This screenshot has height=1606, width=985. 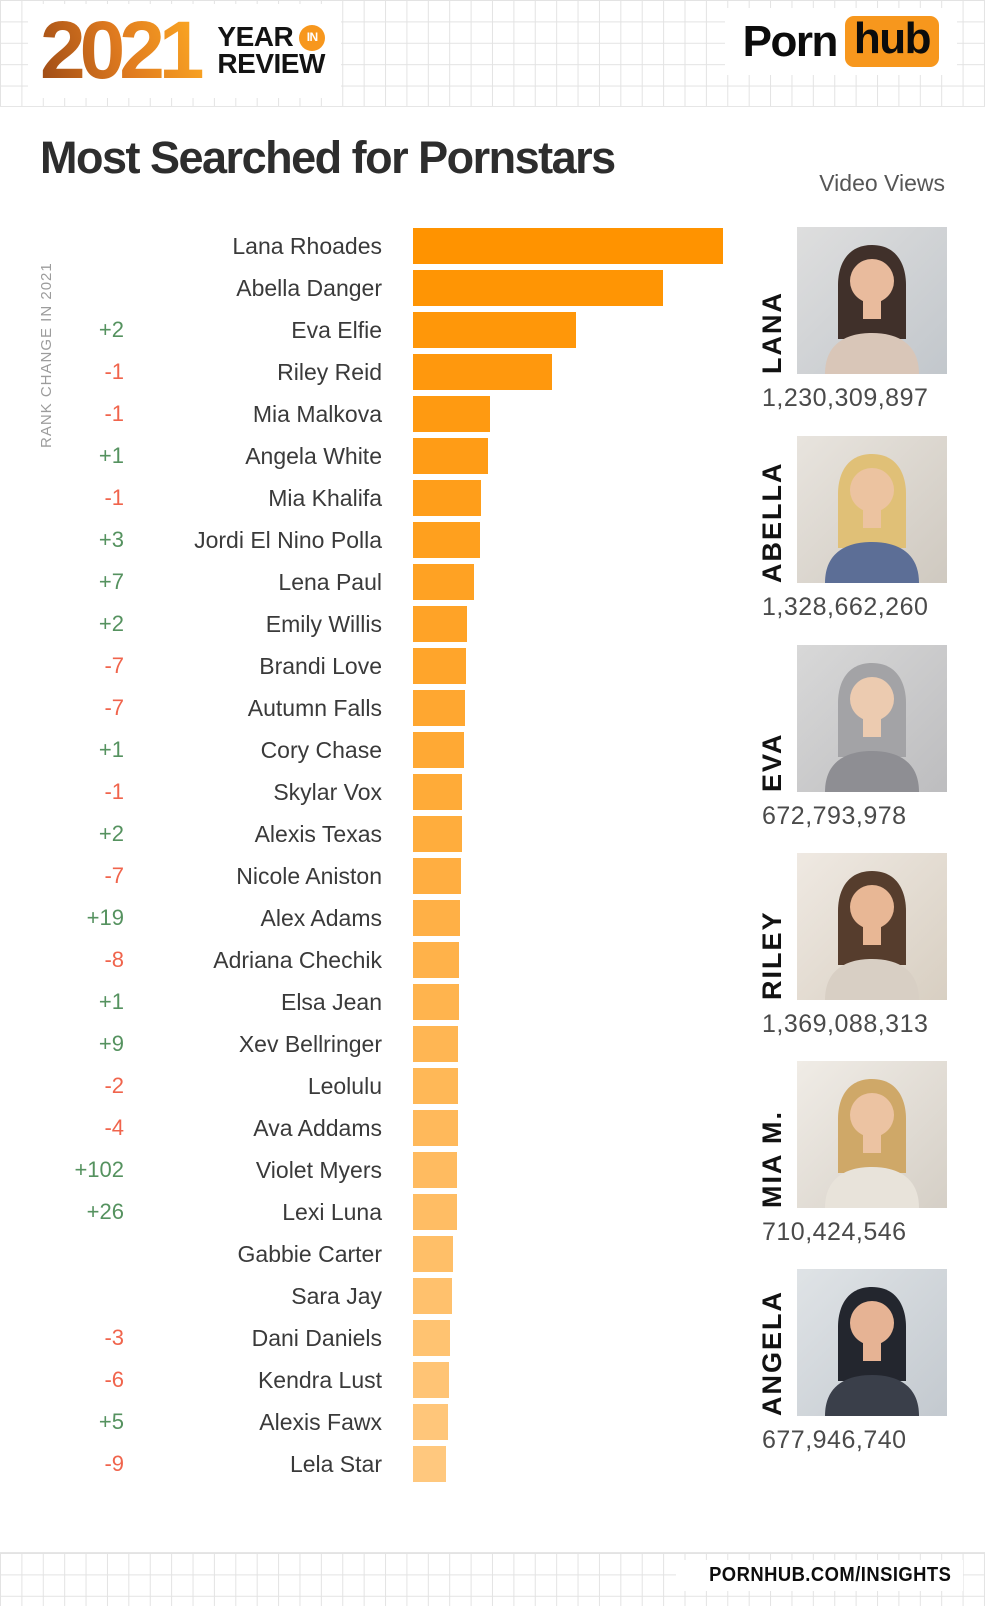 I want to click on pornstar-name: Lela Star, so click(x=335, y=1463).